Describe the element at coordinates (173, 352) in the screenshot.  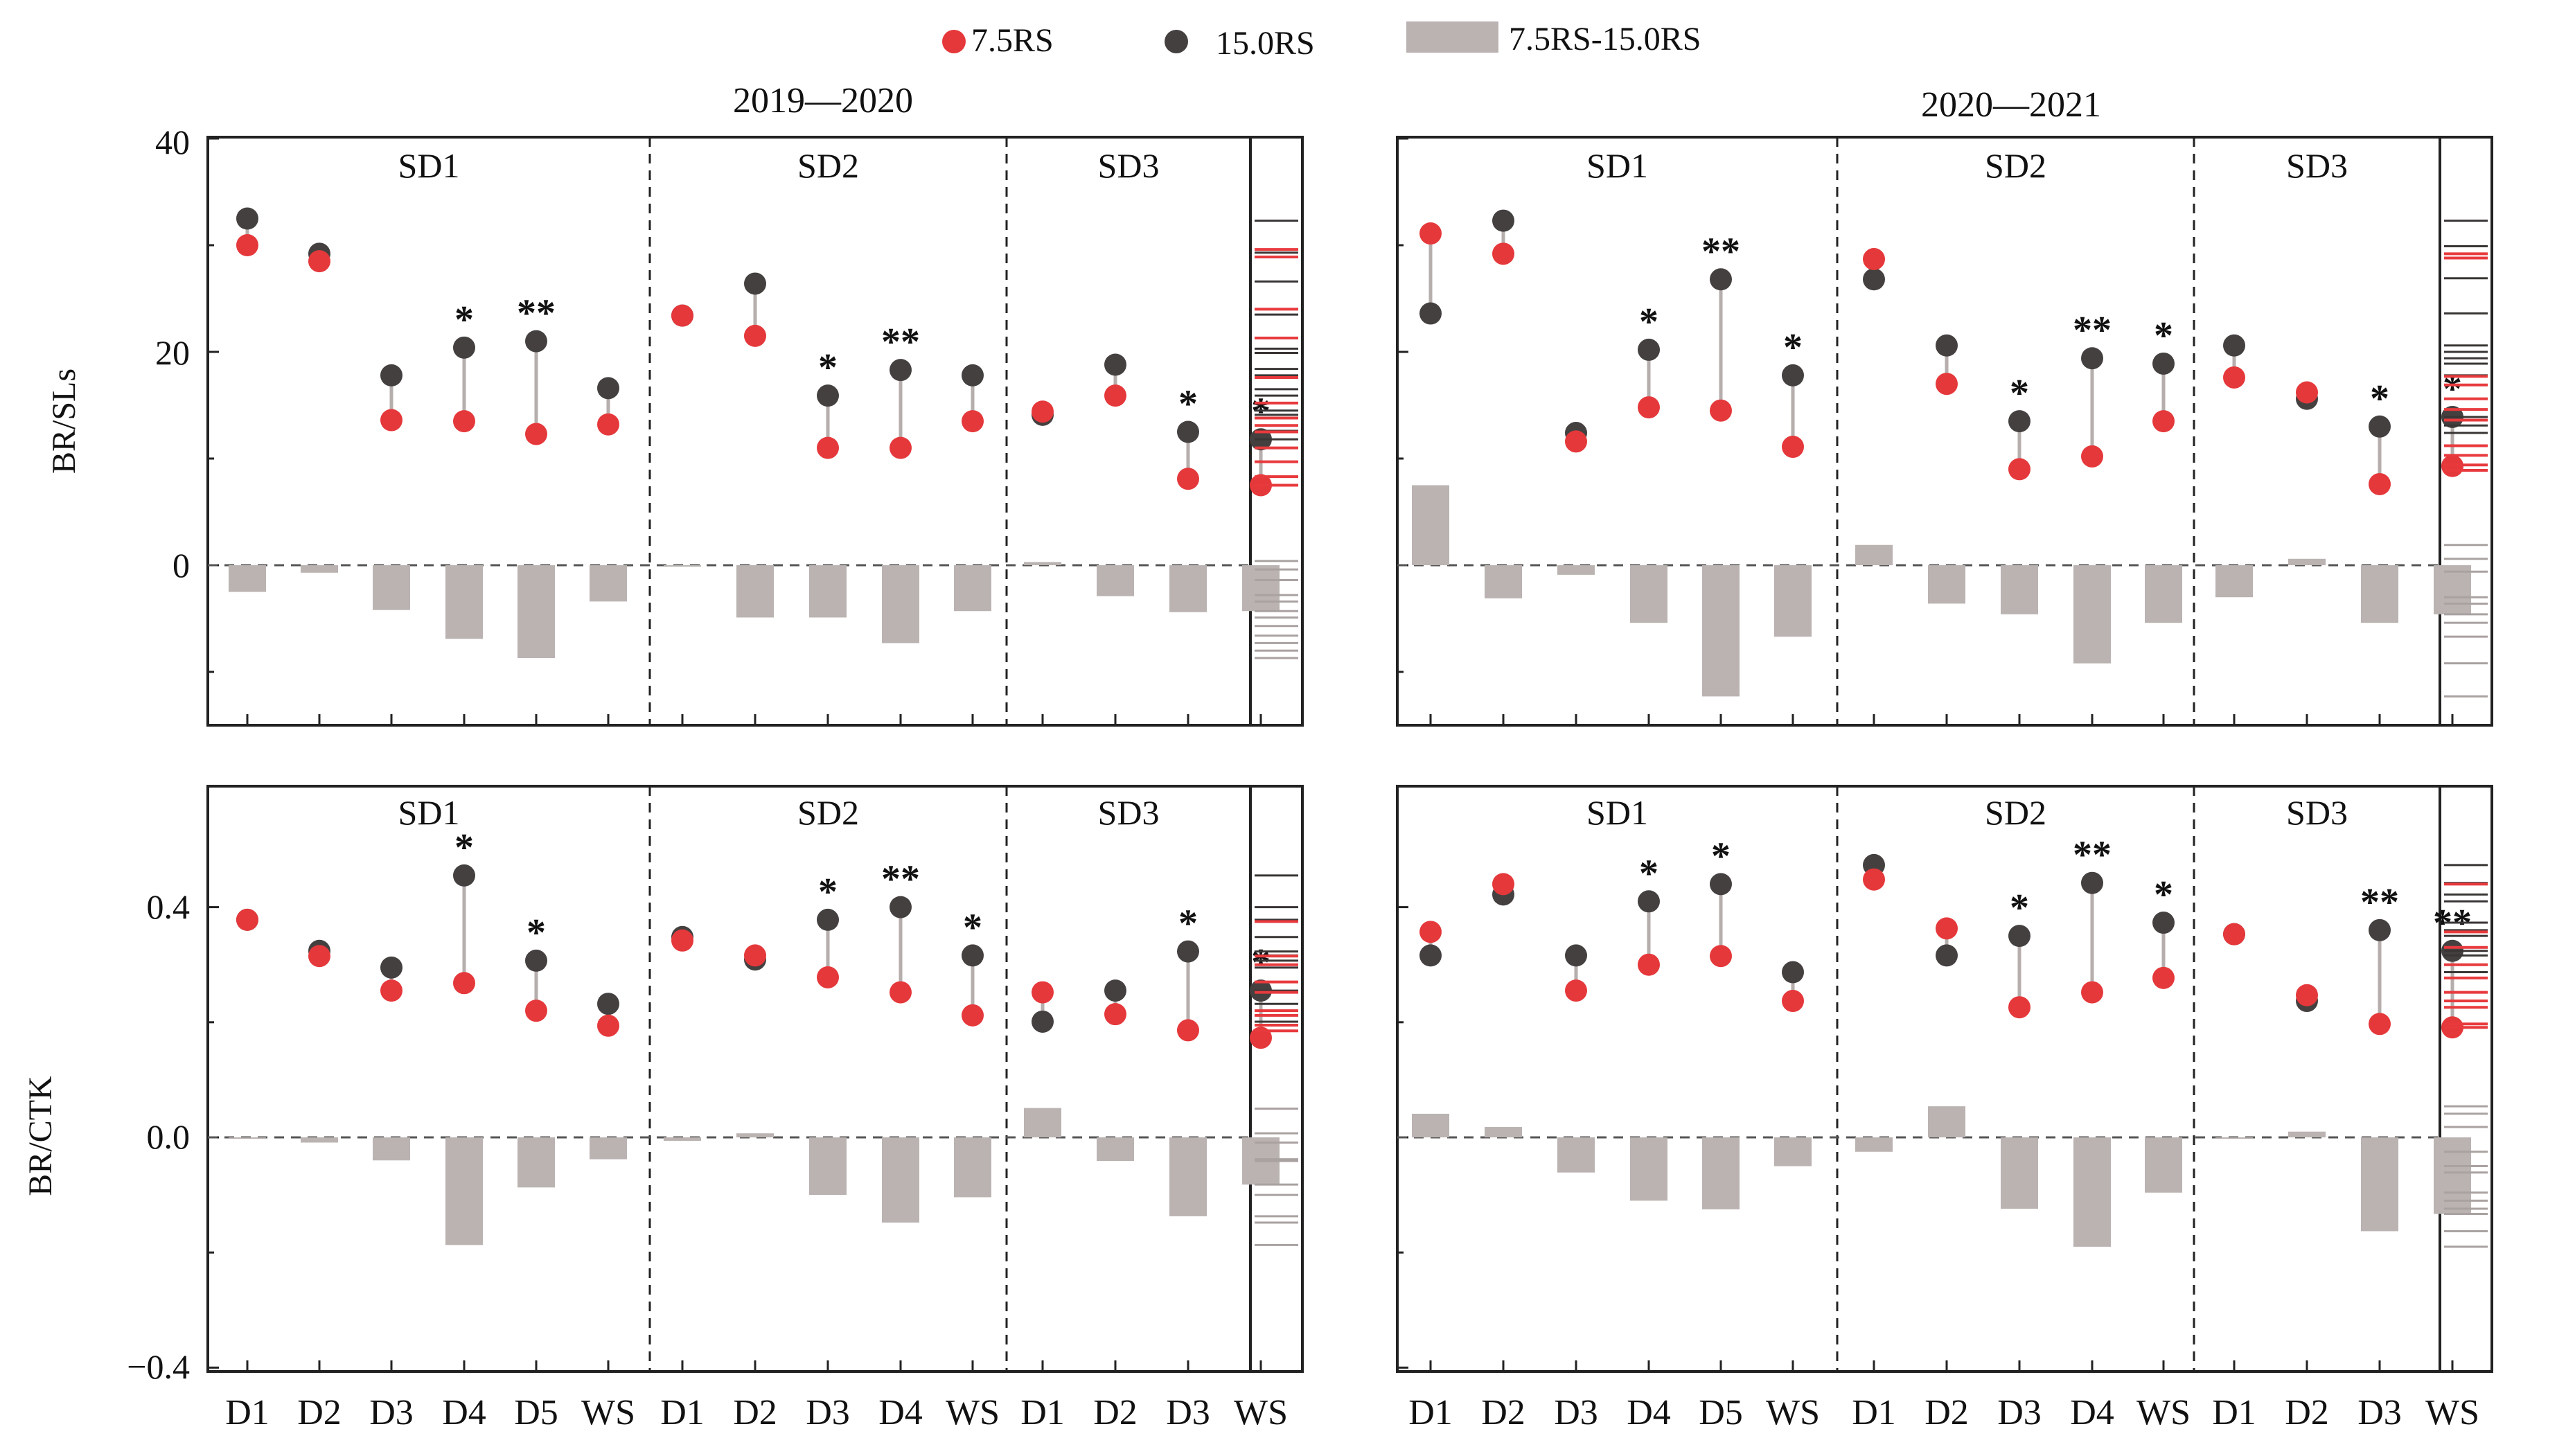
I see `ytick-top-20: 20` at that location.